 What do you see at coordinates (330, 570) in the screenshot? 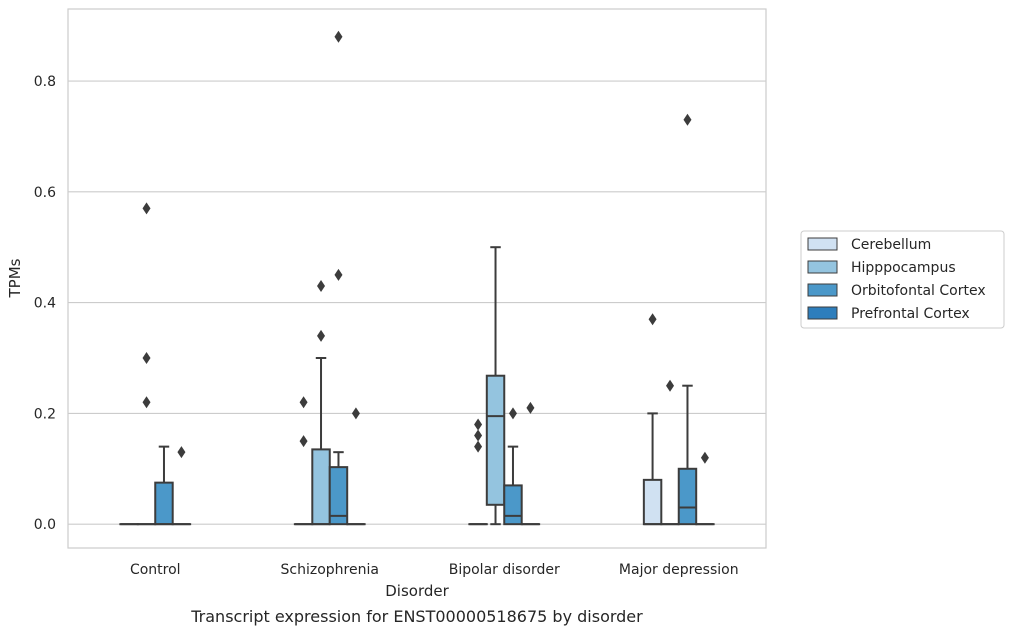
I see `x-tick-label: Schizophrenia` at bounding box center [330, 570].